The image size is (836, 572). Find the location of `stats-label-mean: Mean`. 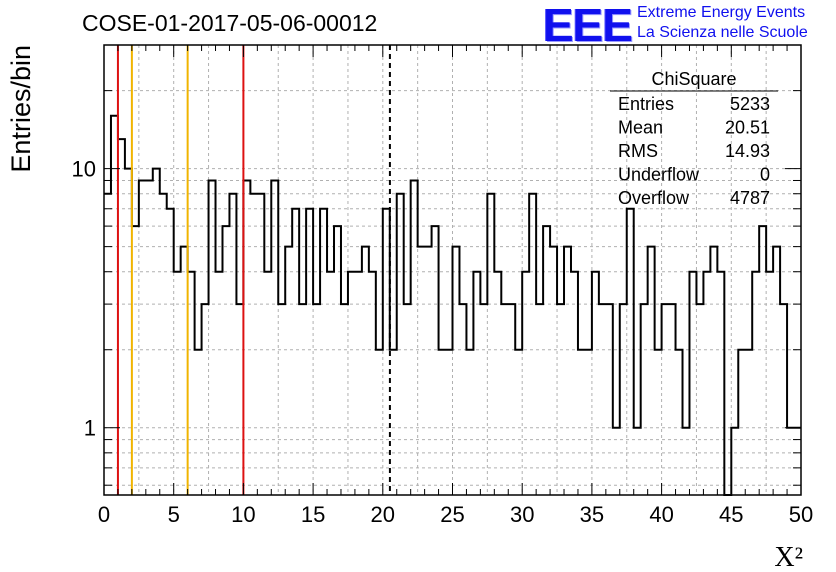

stats-label-mean: Mean is located at coordinates (640, 128).